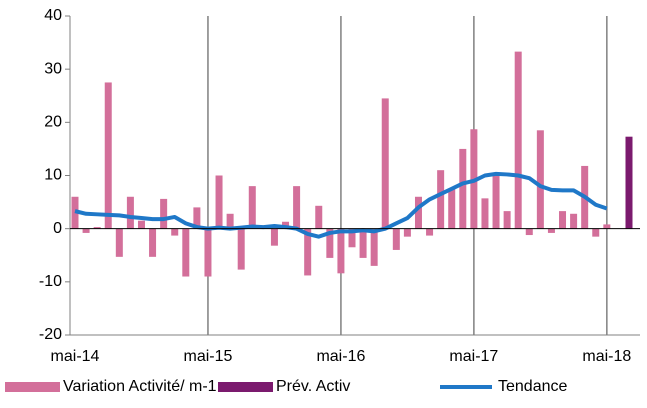 The image size is (647, 408). Describe the element at coordinates (53, 175) in the screenshot. I see `y-tick-label: 10` at that location.